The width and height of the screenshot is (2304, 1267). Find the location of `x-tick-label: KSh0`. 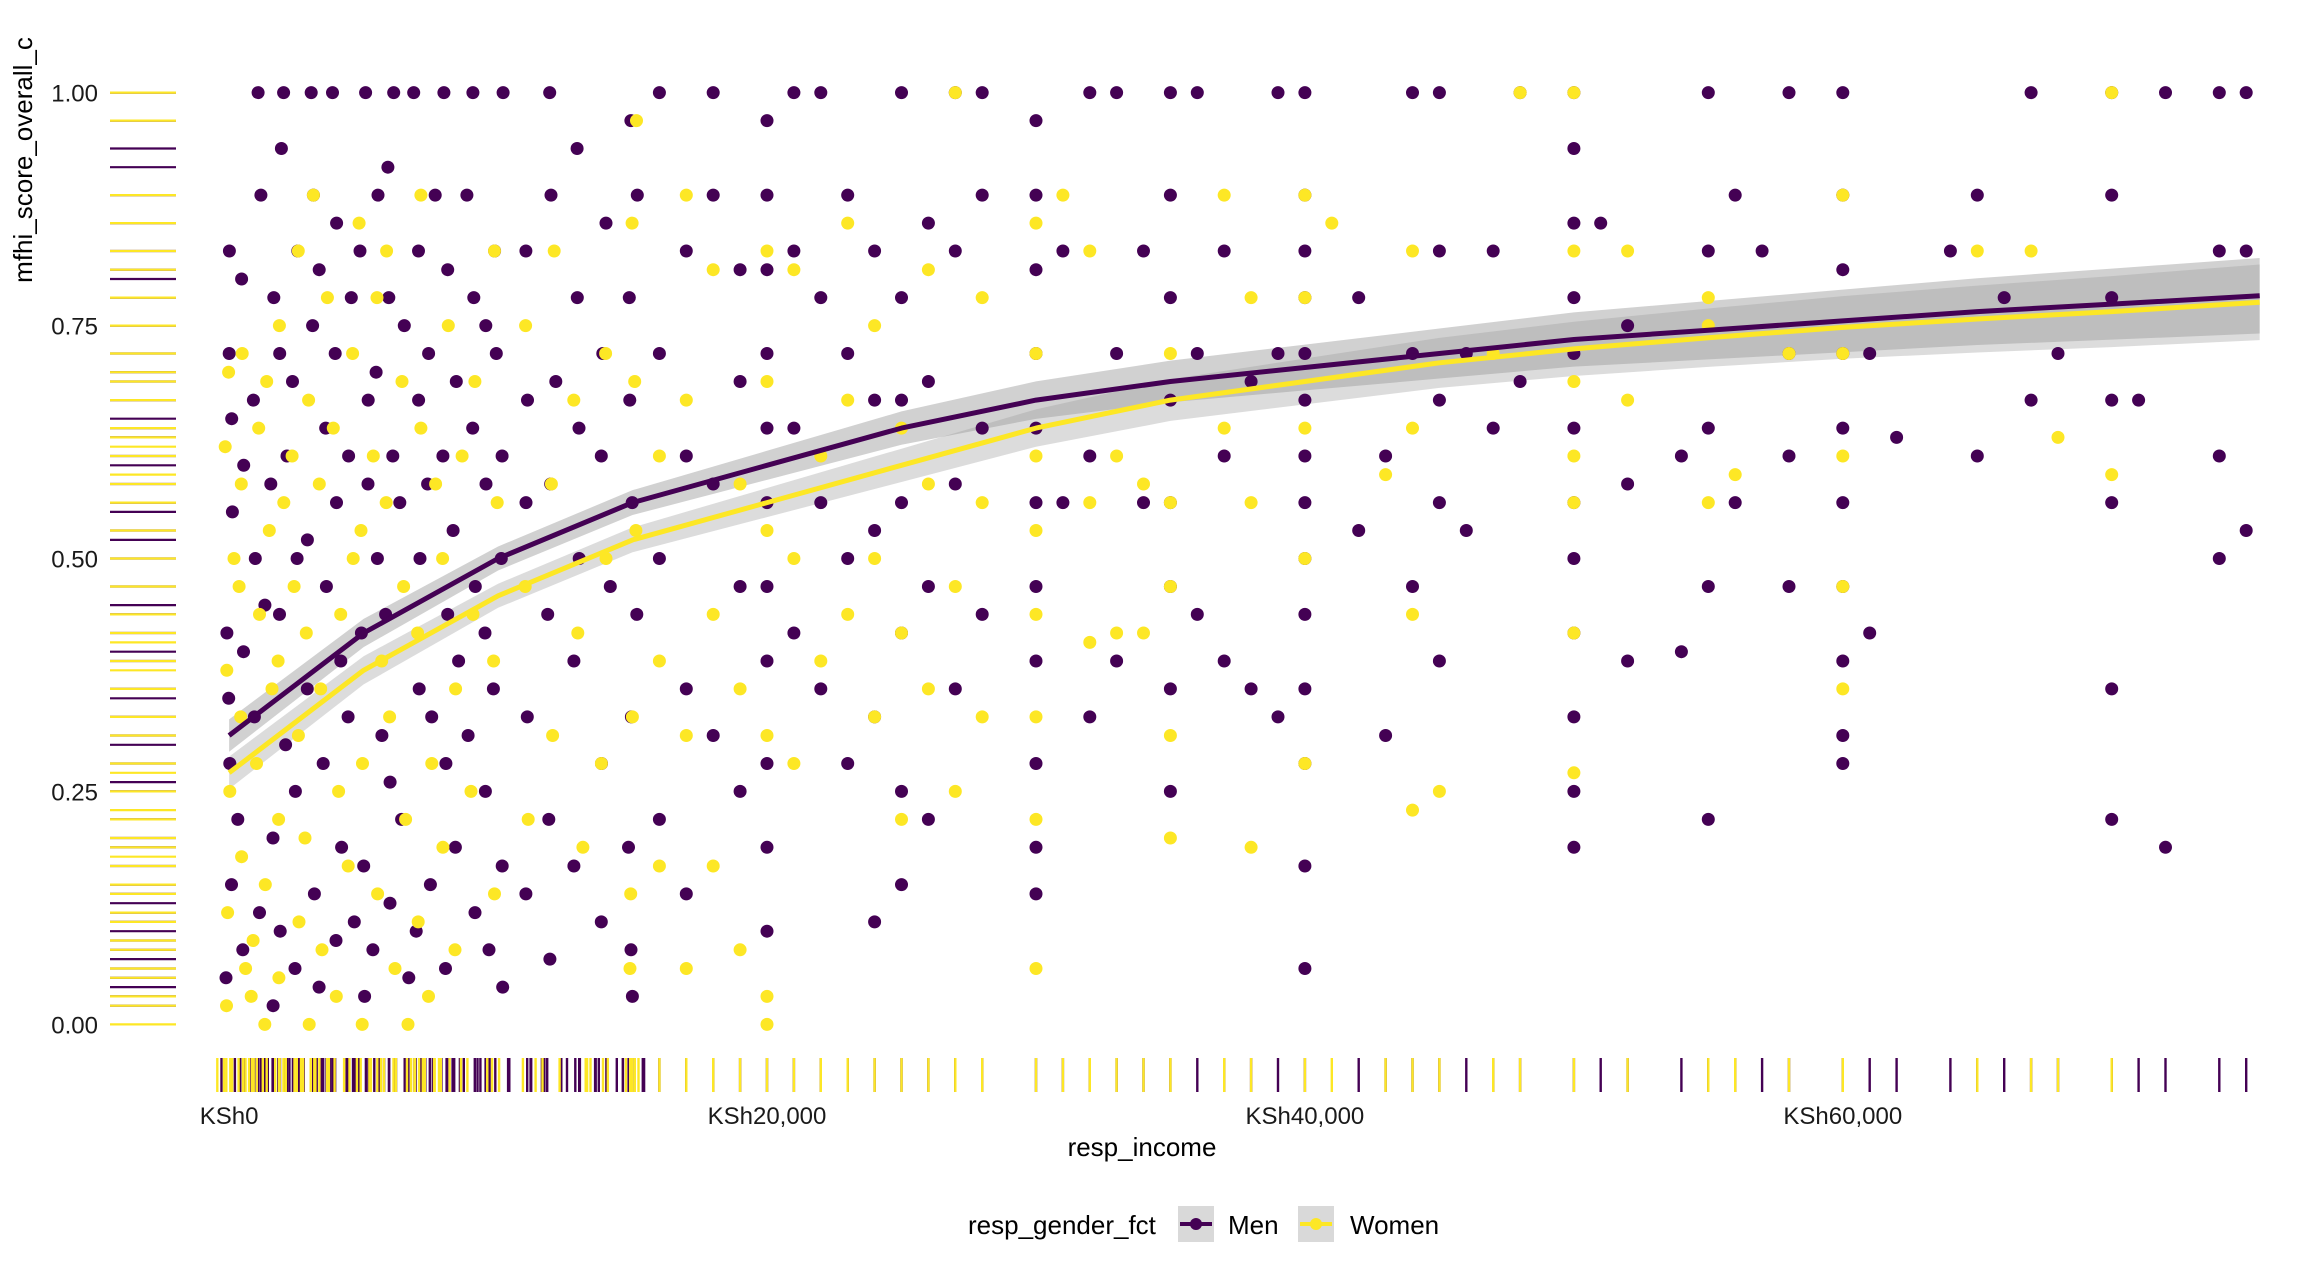

x-tick-label: KSh0 is located at coordinates (229, 1116).